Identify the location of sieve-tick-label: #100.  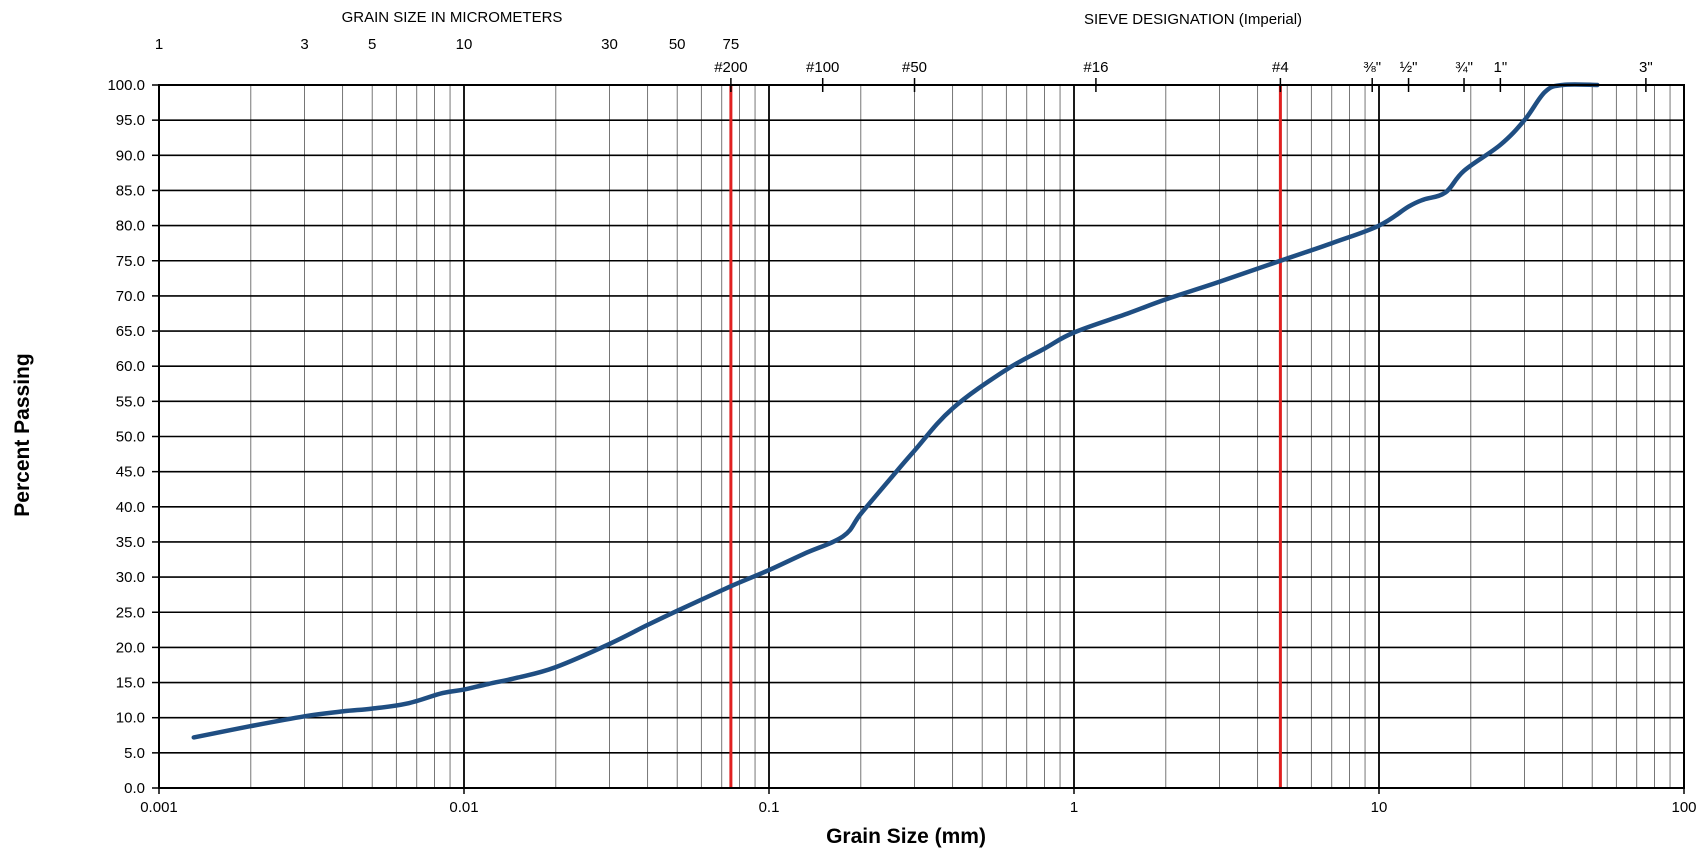
(822, 67).